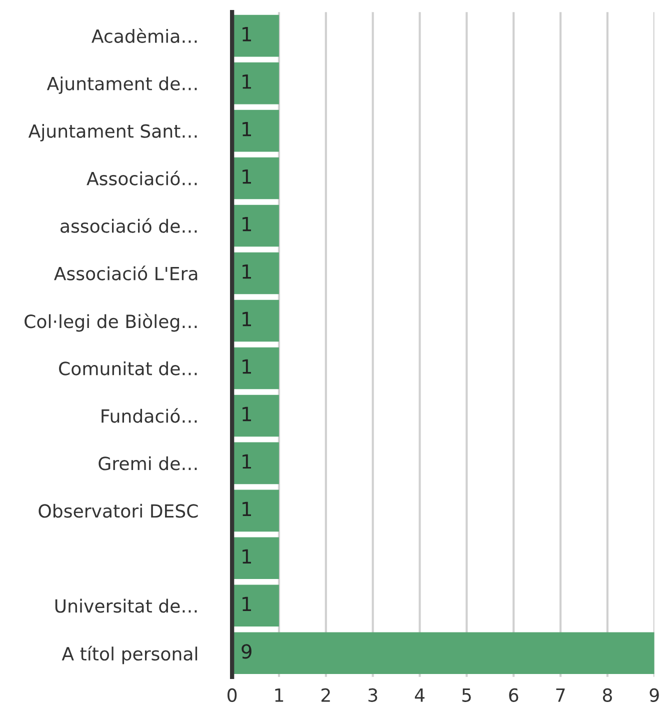 This screenshot has width=665, height=711. I want to click on x-tick-label: 6, so click(513, 695).